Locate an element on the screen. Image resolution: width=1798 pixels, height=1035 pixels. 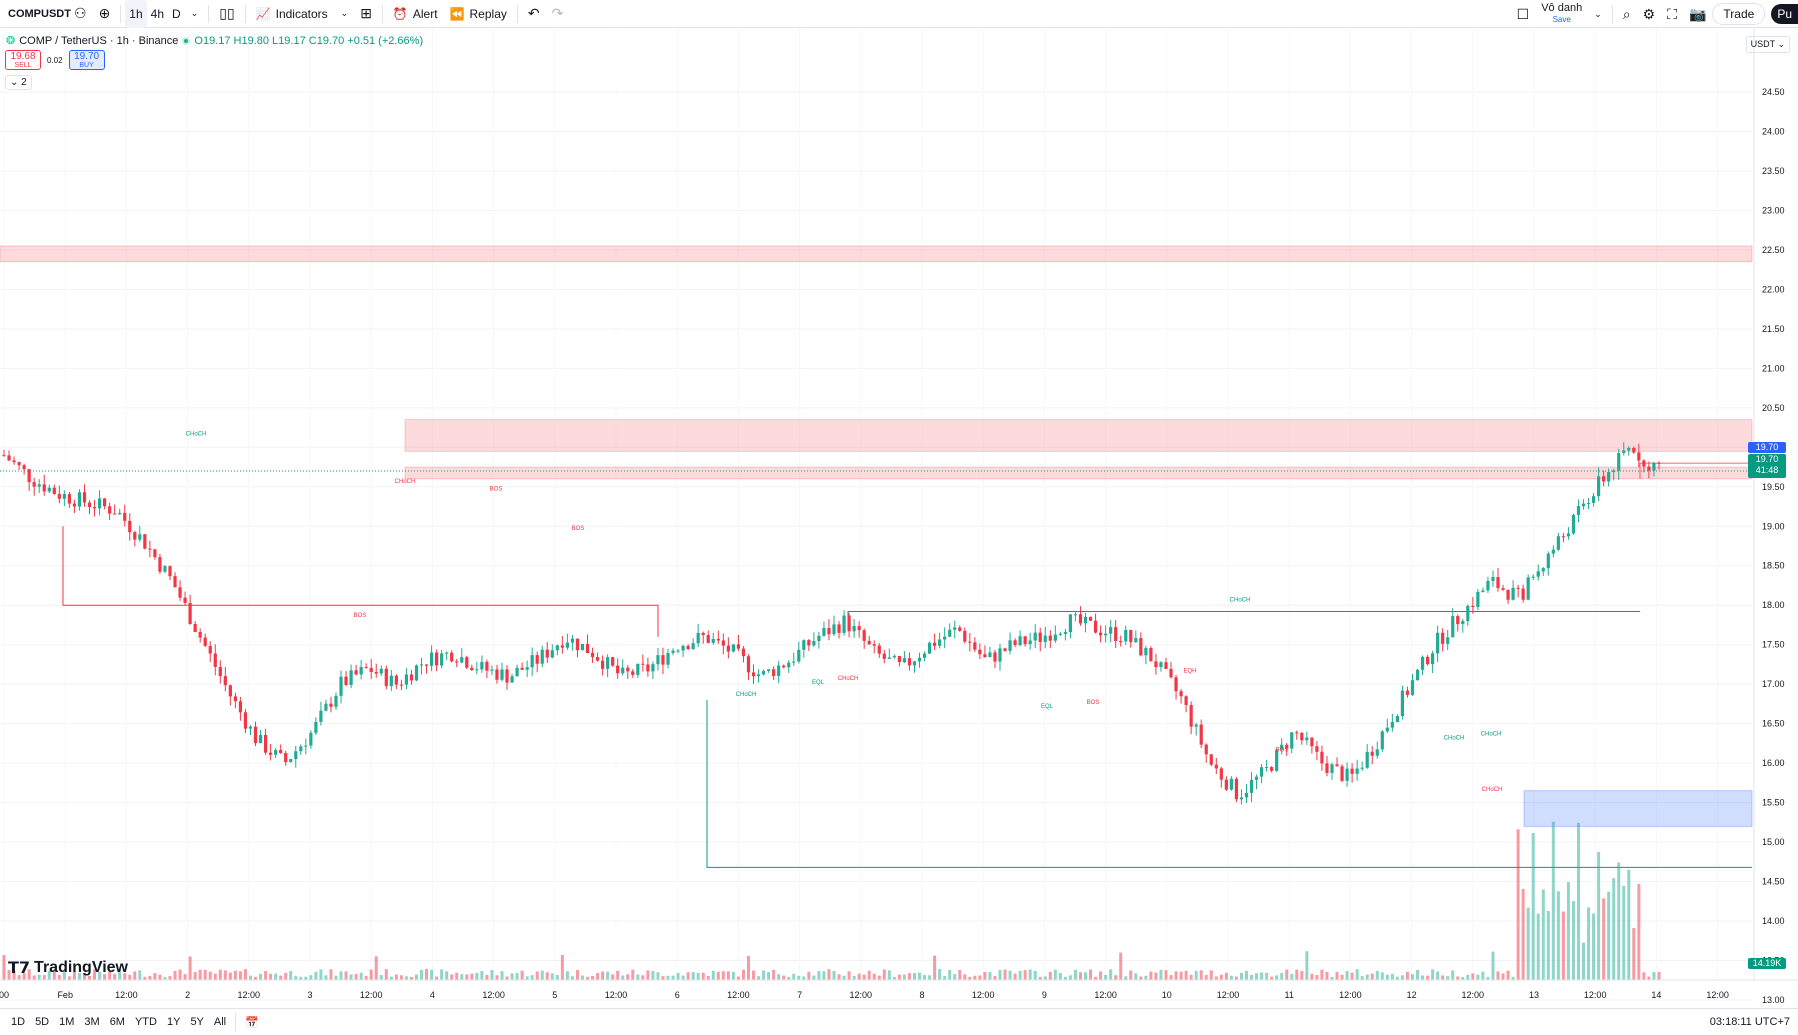
range-1y: 1Y is located at coordinates (173, 1022).